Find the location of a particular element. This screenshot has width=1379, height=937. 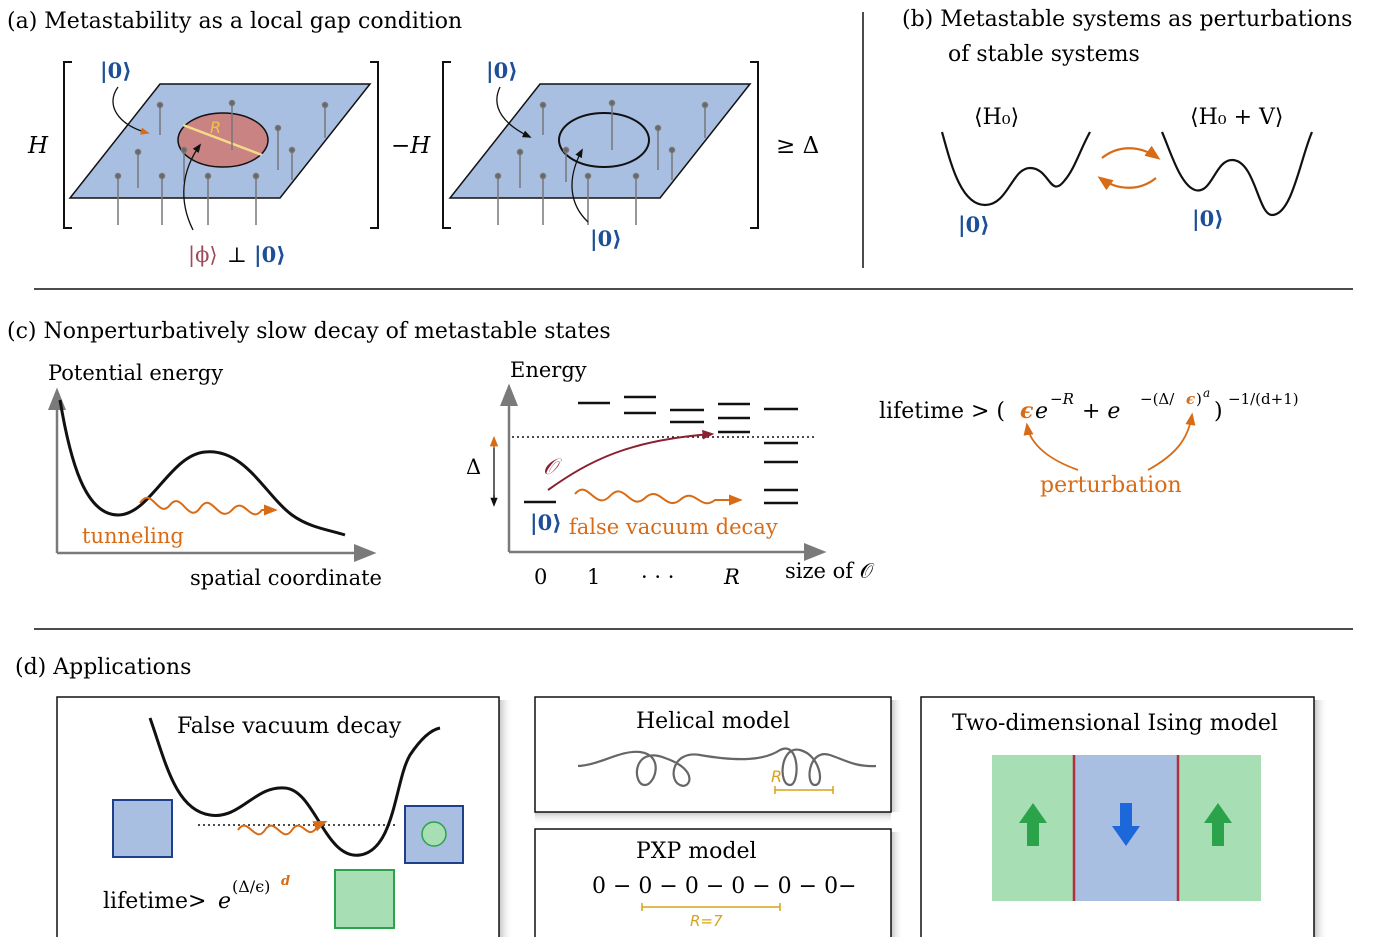

hamiltonian-h-label: H is located at coordinates (38, 146).